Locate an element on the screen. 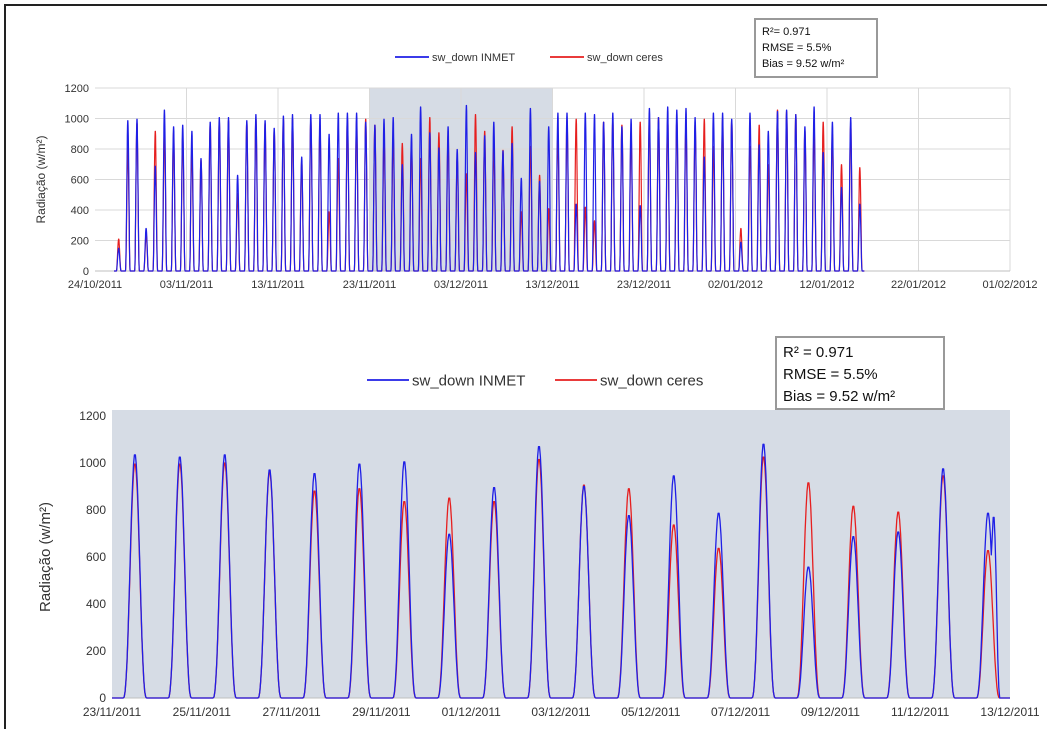  x-tick-label: 25/11/2011 is located at coordinates (202, 712).